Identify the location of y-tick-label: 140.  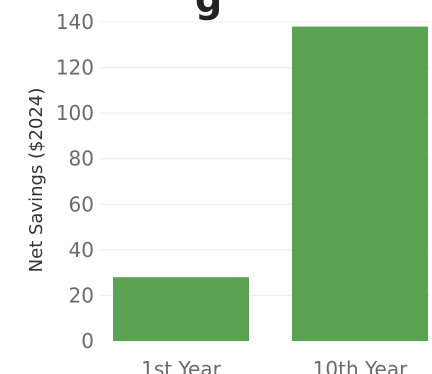
(75, 22).